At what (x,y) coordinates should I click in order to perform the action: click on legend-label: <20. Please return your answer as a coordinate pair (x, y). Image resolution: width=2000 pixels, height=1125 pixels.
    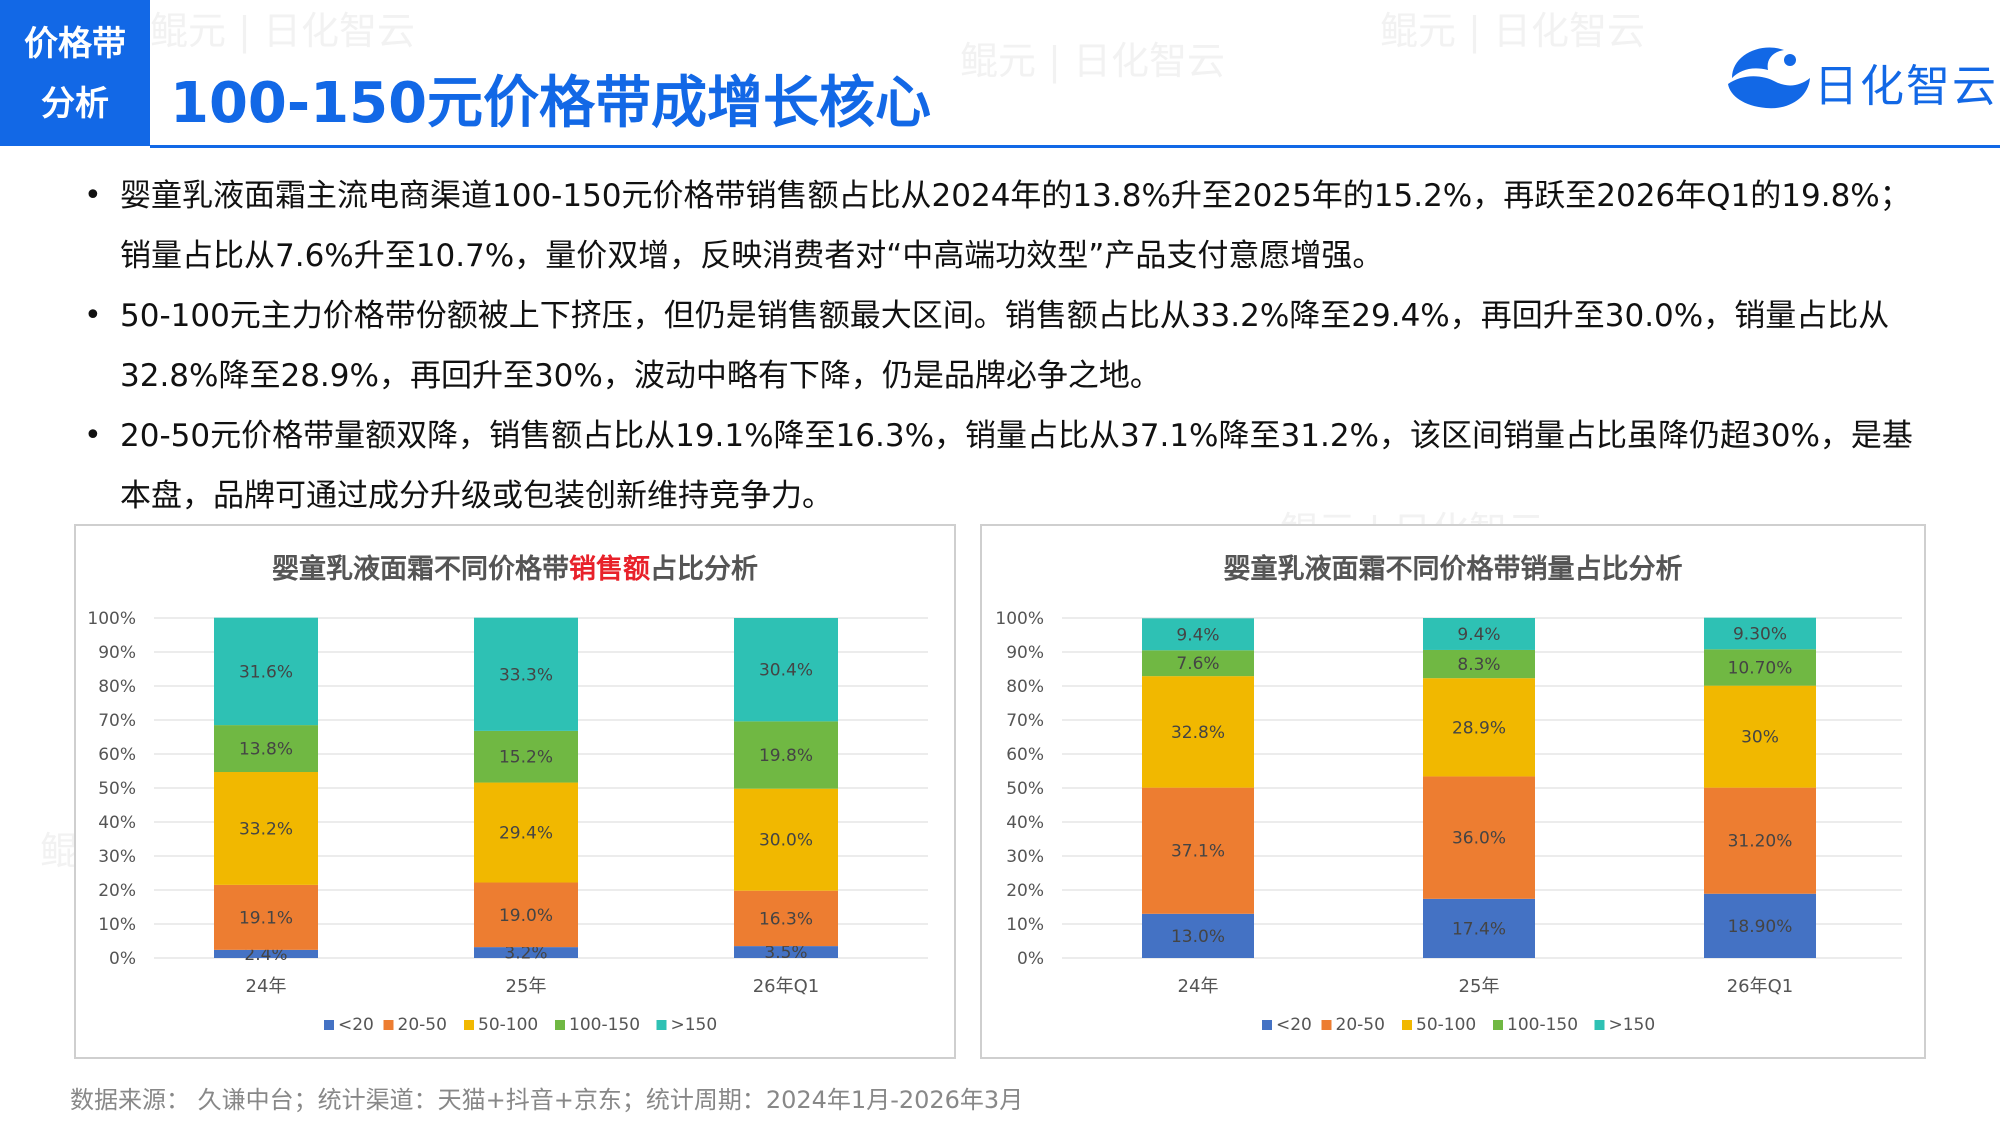
    Looking at the image, I should click on (1294, 1025).